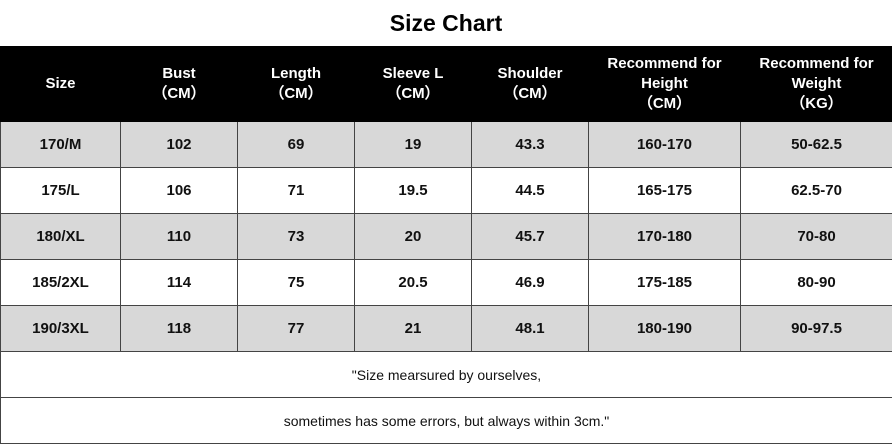 The height and width of the screenshot is (444, 892). I want to click on cell: 77, so click(296, 329).